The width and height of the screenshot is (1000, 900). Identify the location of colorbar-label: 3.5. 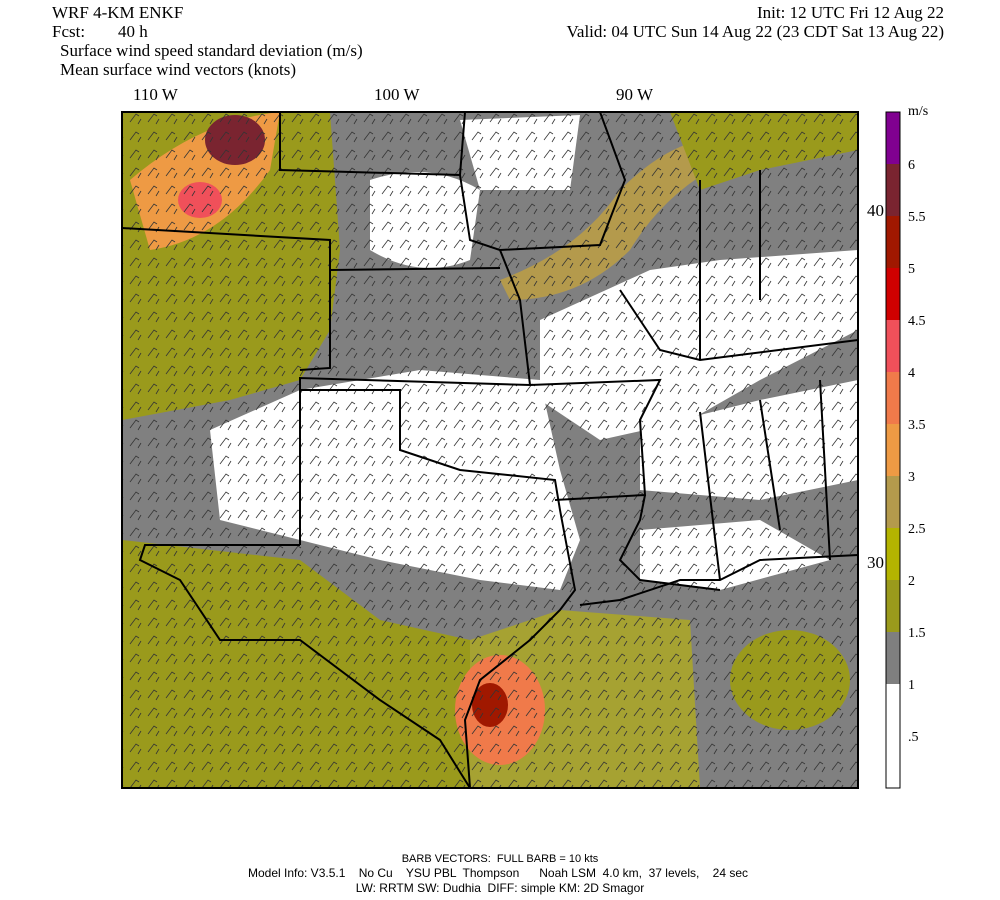
(917, 425).